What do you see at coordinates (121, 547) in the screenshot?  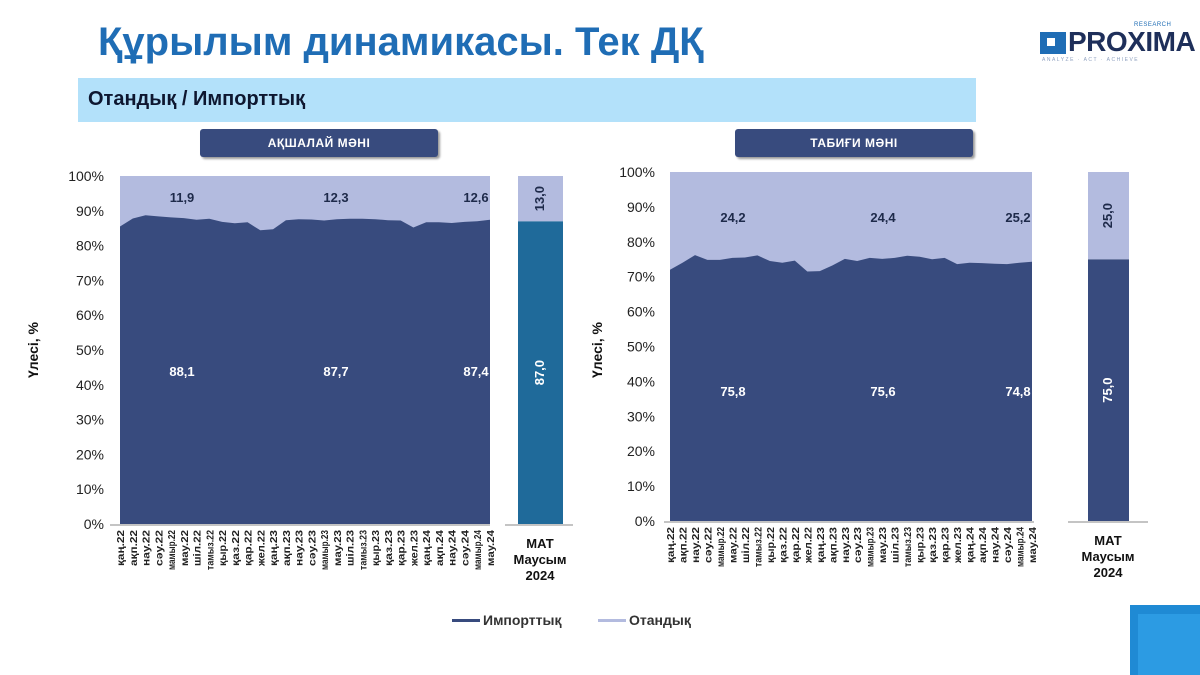 I see `x-tick-label: қаң.22` at bounding box center [121, 547].